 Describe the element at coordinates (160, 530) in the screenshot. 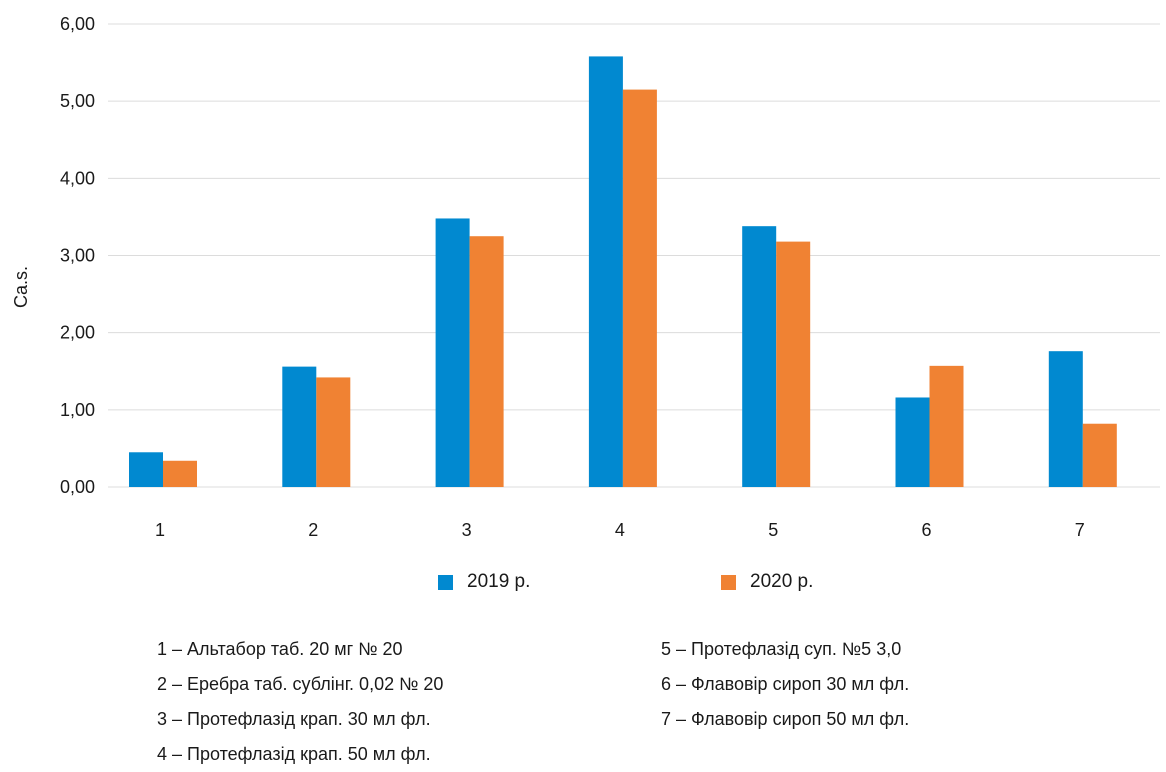

I see `x-tick-label: 1` at that location.